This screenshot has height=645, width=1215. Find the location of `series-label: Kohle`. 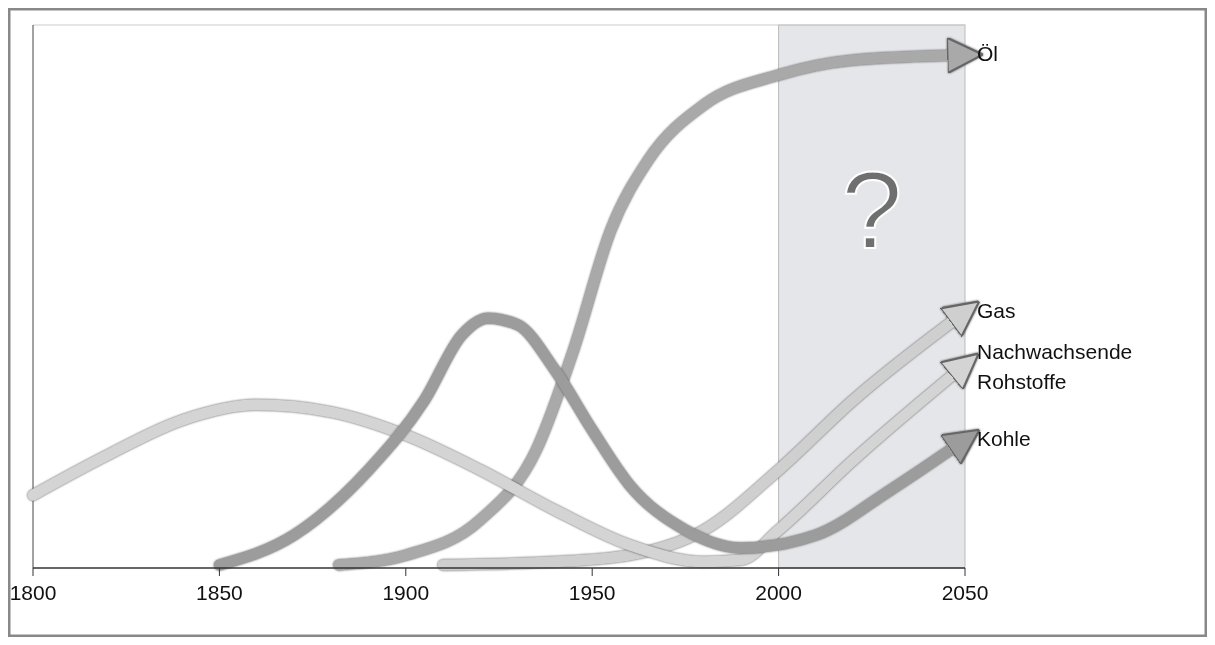

series-label: Kohle is located at coordinates (1004, 438).